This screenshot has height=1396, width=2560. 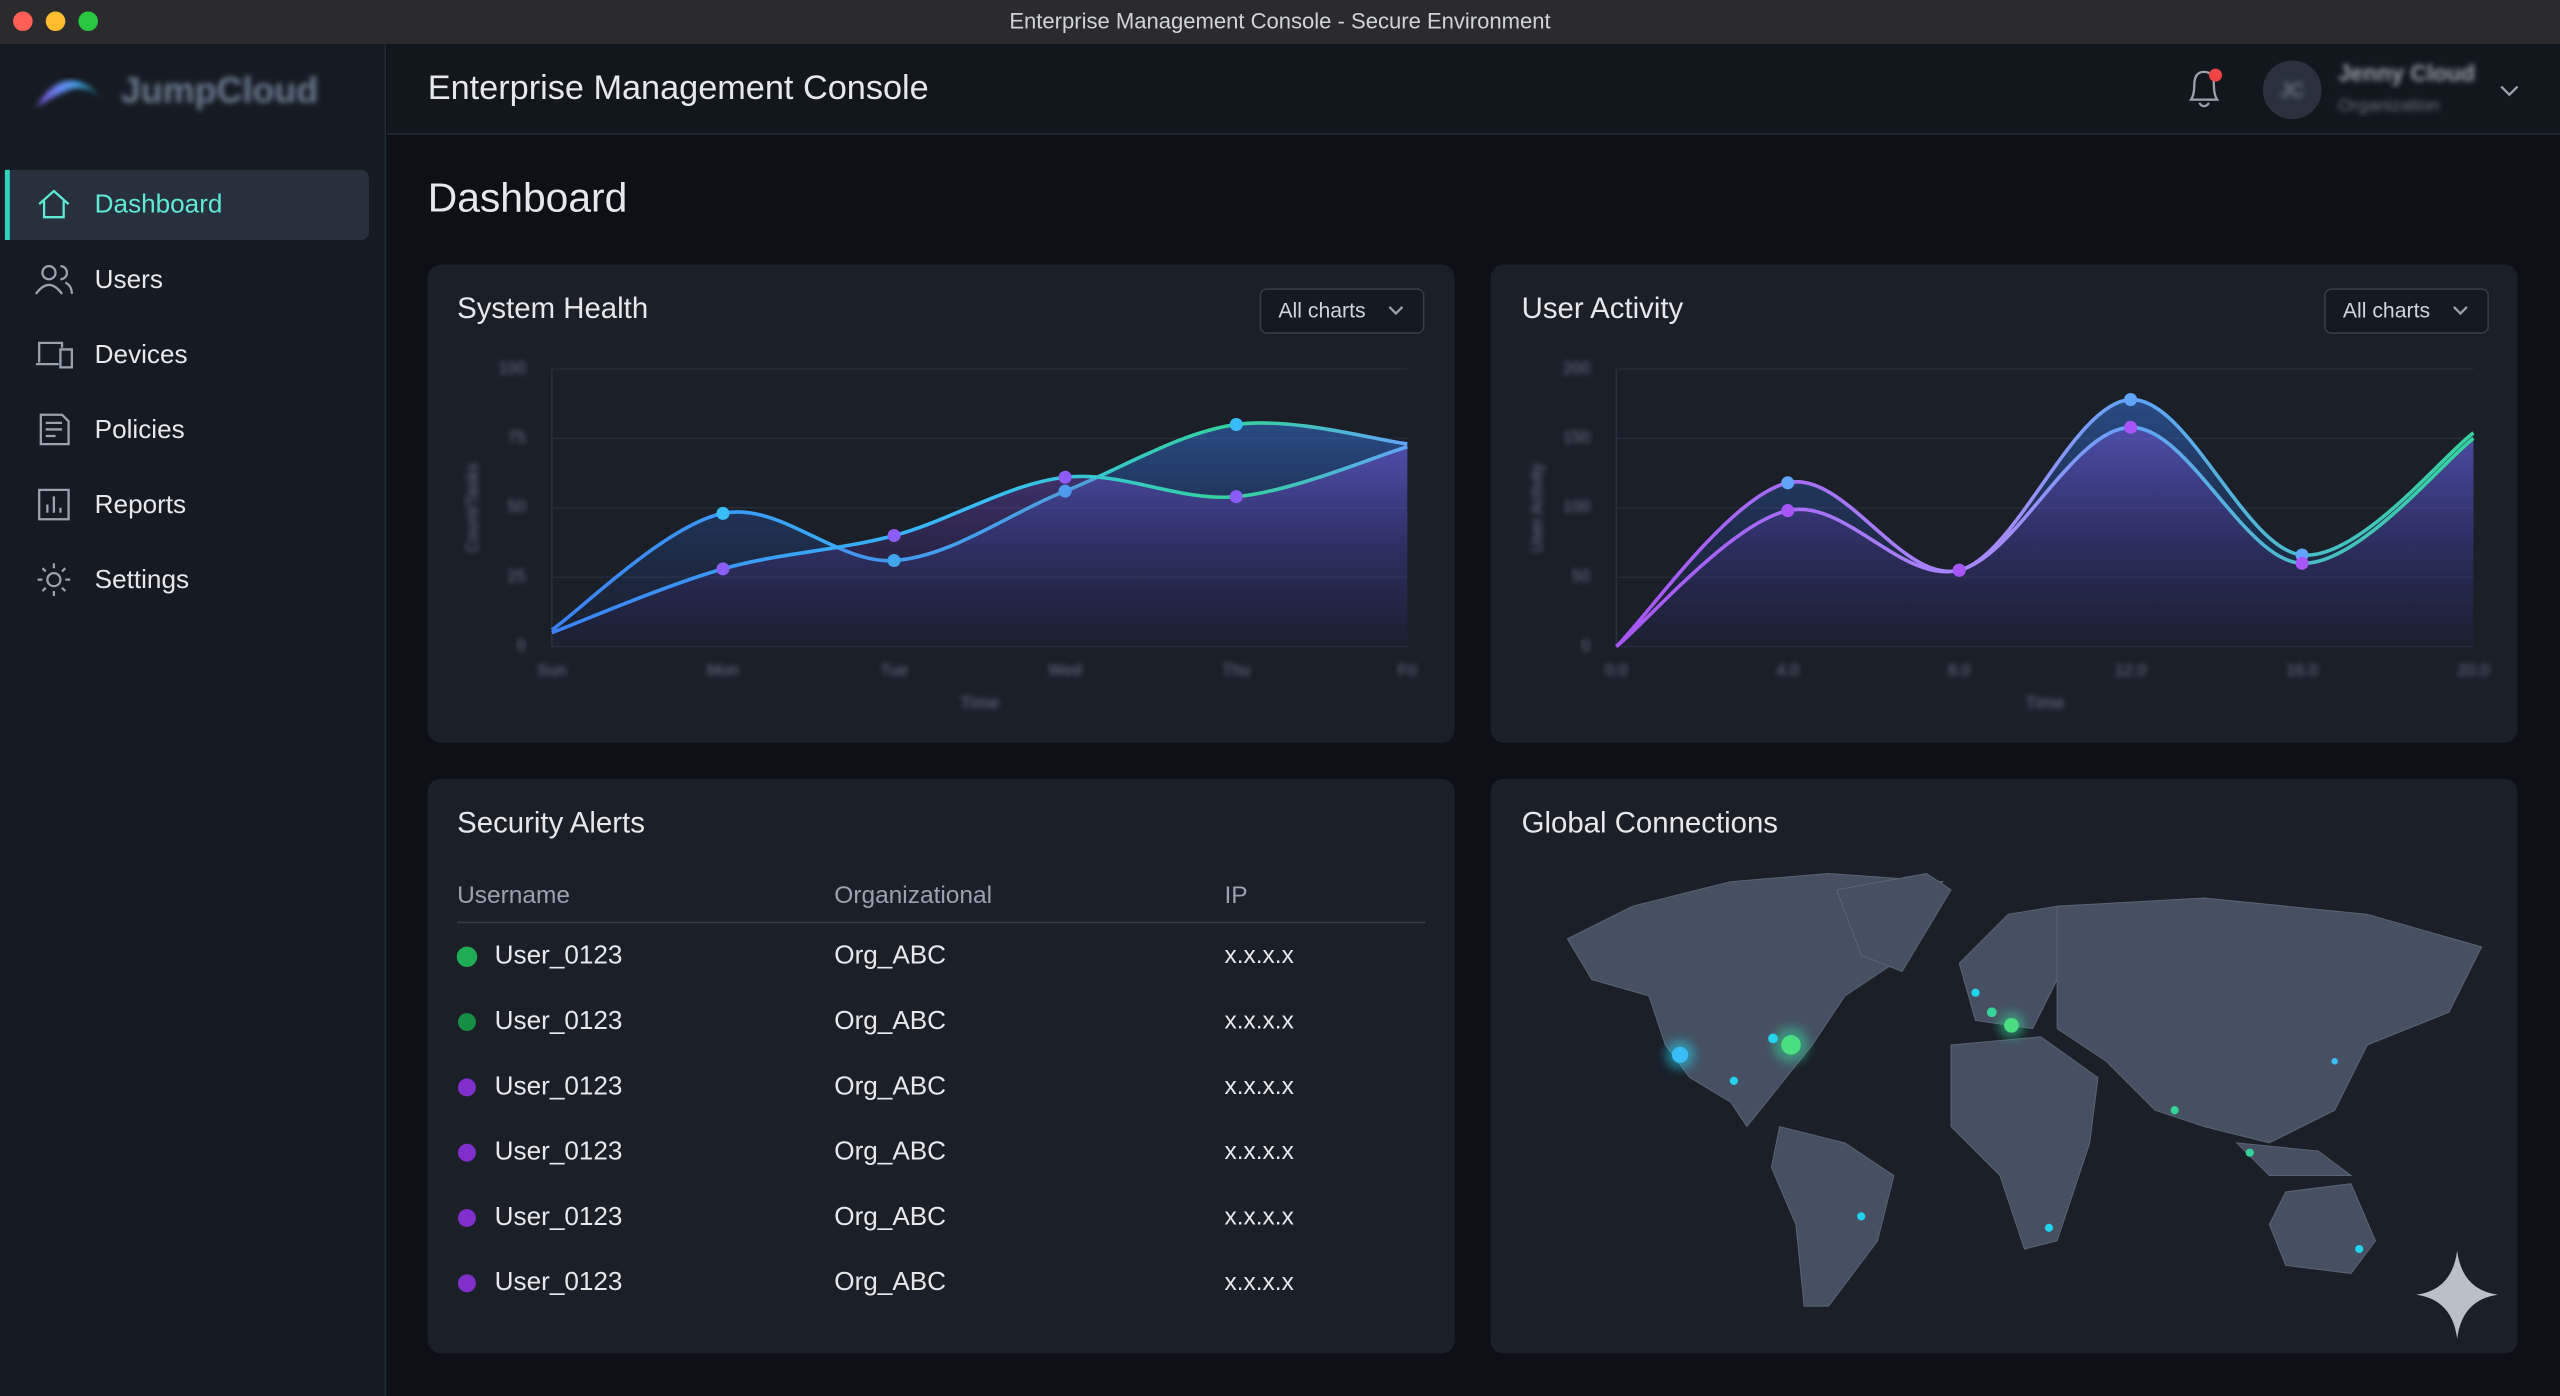 I want to click on series-area, so click(x=2045, y=537).